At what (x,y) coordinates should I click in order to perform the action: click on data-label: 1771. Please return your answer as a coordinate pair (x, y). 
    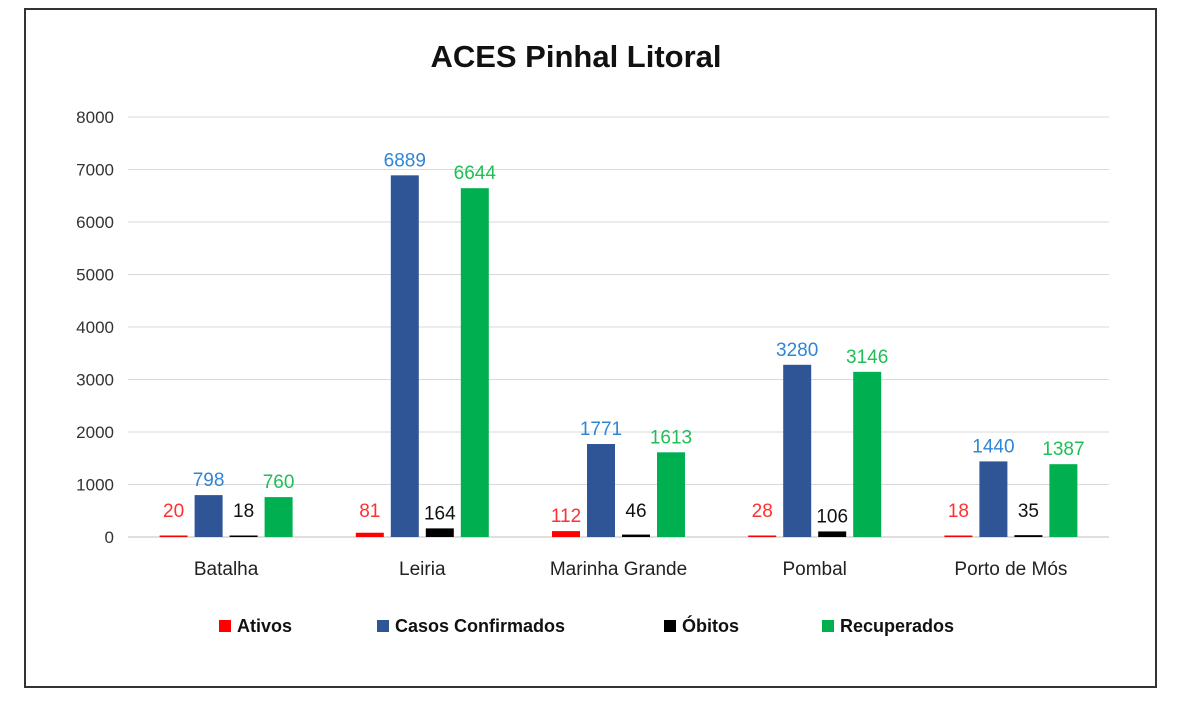
    Looking at the image, I should click on (601, 429).